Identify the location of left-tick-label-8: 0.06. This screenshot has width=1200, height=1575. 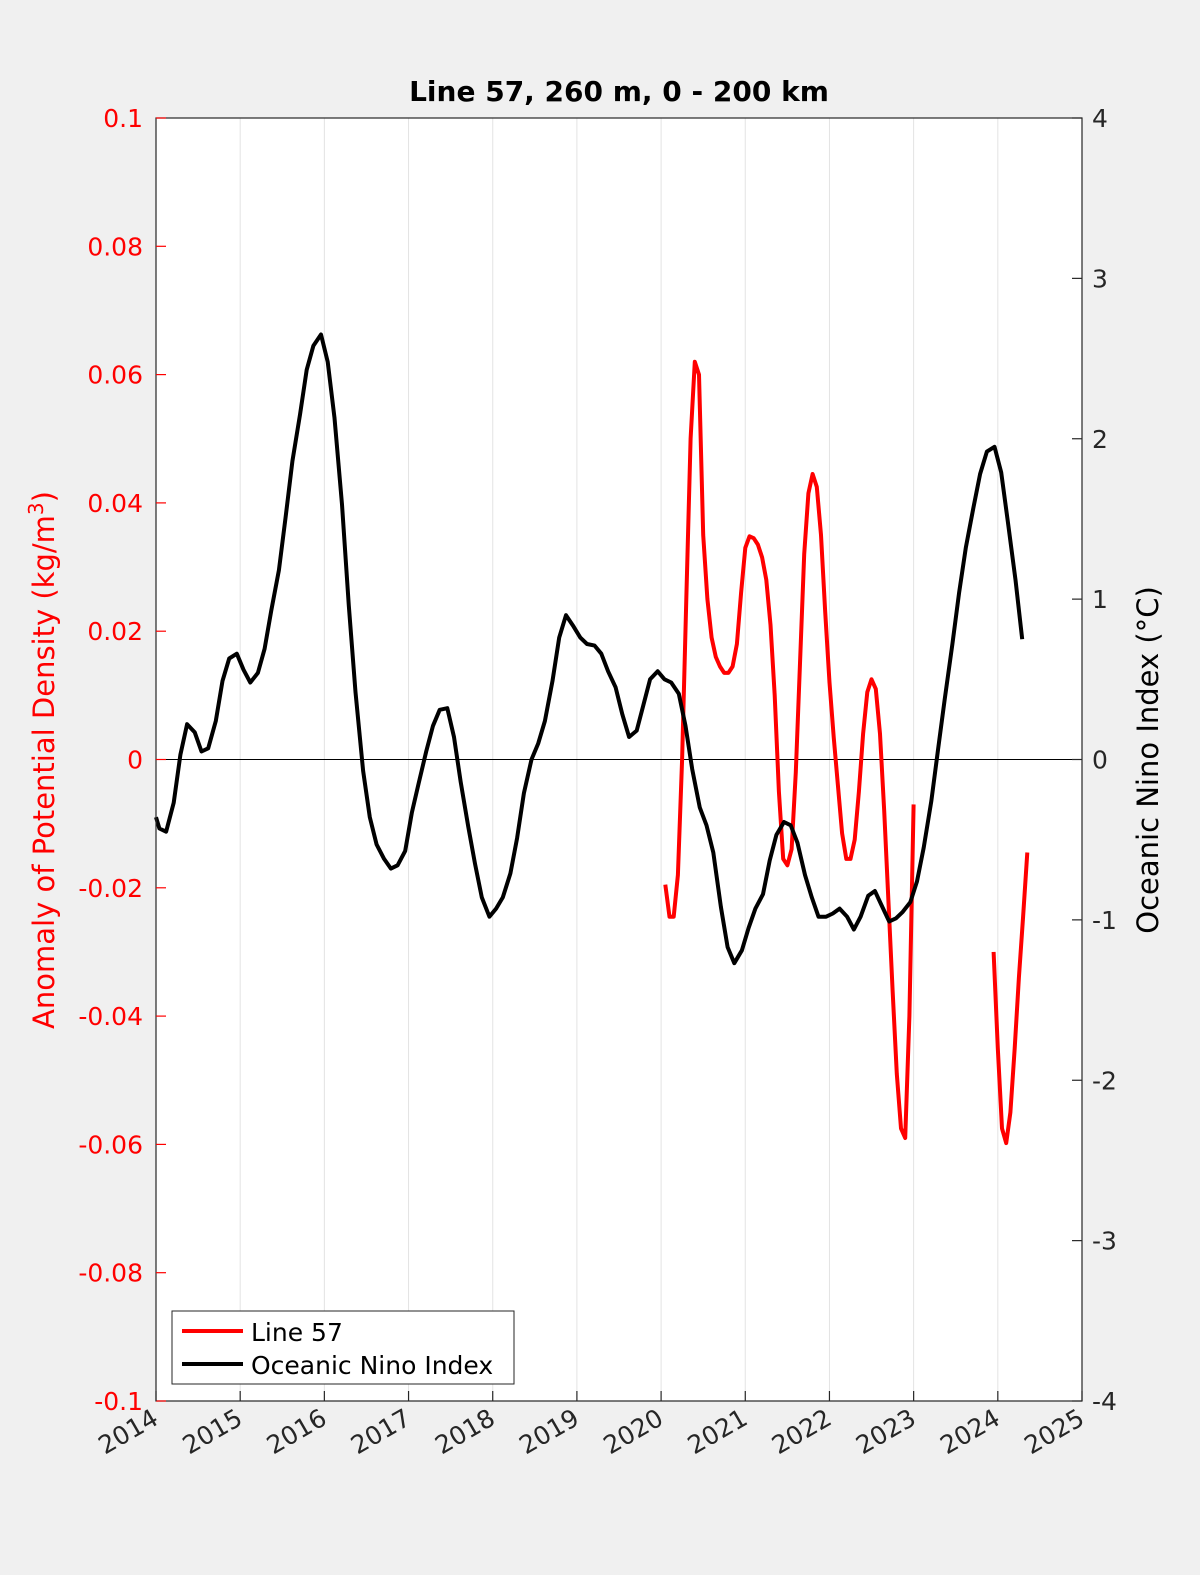
(115, 375).